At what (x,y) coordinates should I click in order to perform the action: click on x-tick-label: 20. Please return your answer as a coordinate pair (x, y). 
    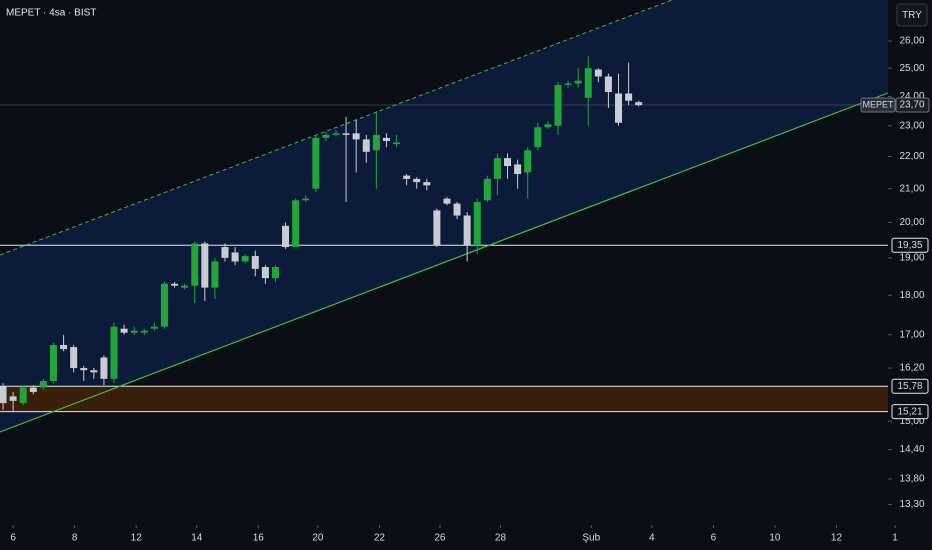
    Looking at the image, I should click on (318, 538).